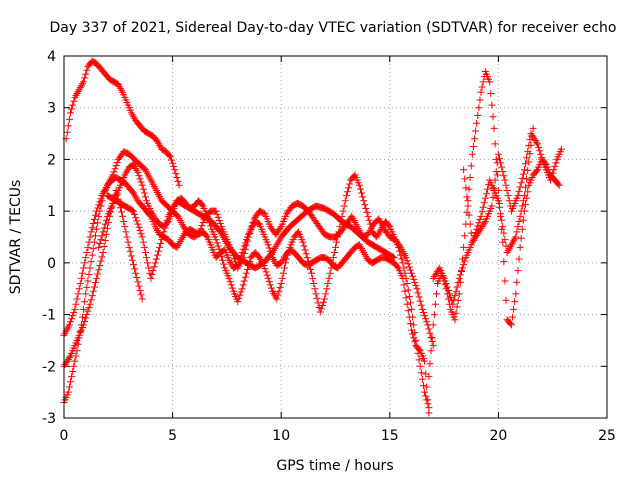 This screenshot has width=640, height=485. I want to click on x-tick-label: 0, so click(64, 436).